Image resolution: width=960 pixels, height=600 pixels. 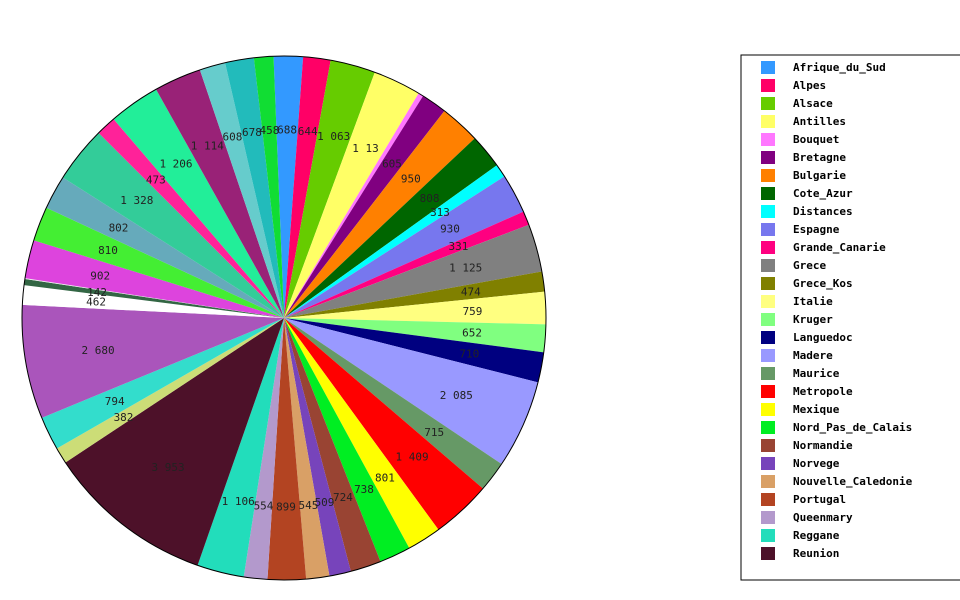 What do you see at coordinates (813, 319) in the screenshot?
I see `legend-label: Kruger` at bounding box center [813, 319].